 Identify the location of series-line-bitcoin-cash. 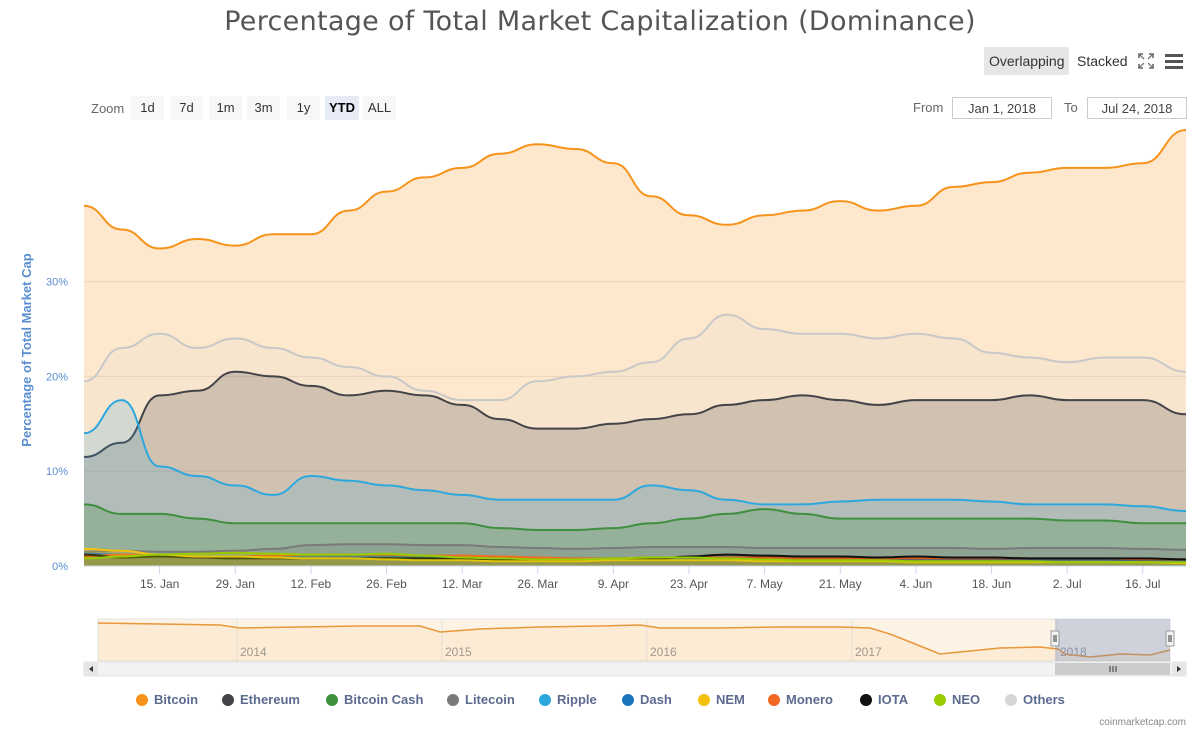
(634, 517).